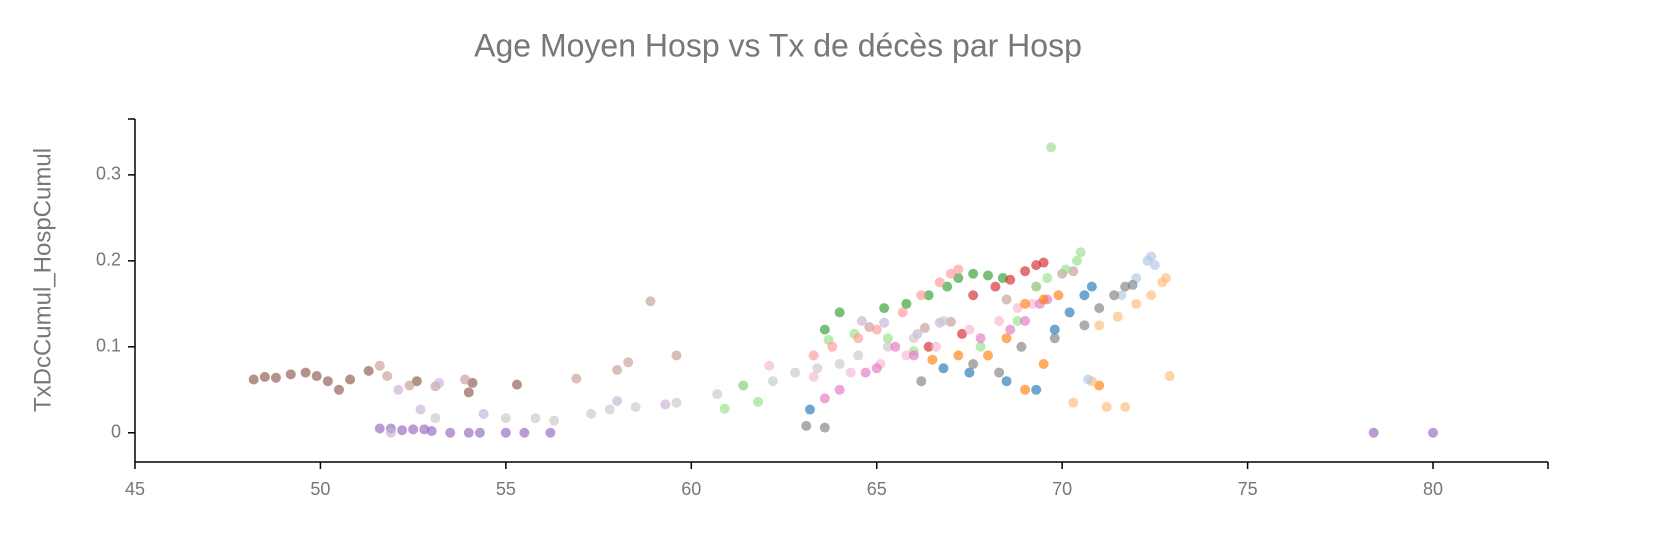 Image resolution: width=1656 pixels, height=556 pixels. What do you see at coordinates (108, 260) in the screenshot?
I see `y-tick-label: 0.2` at bounding box center [108, 260].